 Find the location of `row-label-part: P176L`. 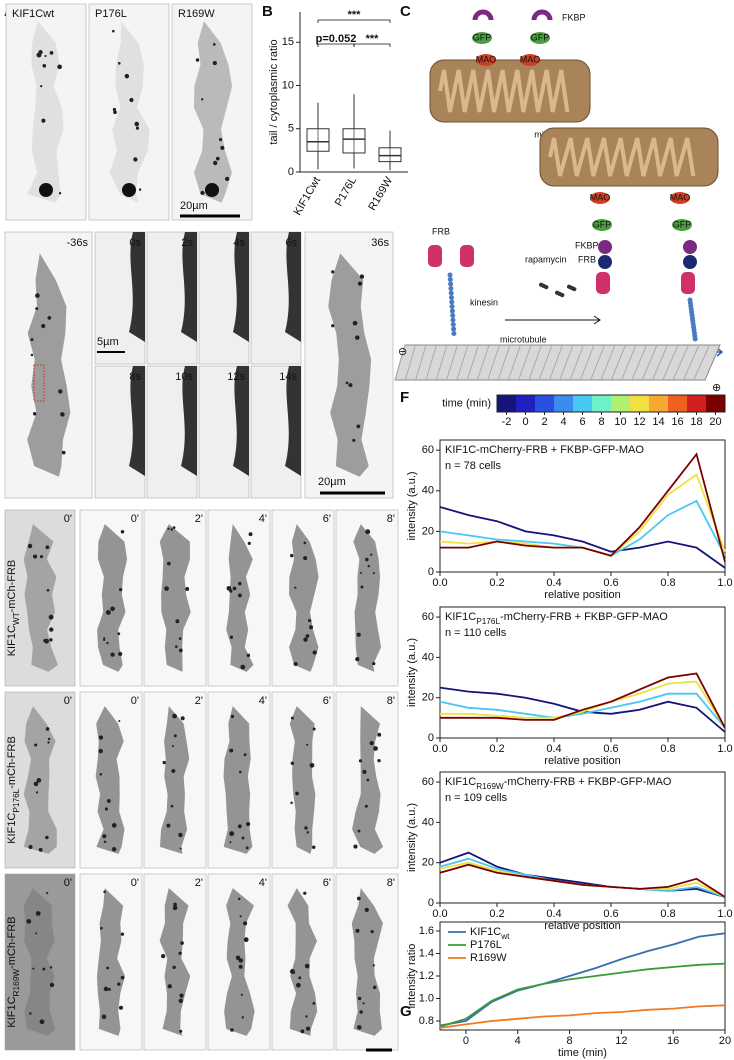

row-label-part: P176L is located at coordinates (16, 800).